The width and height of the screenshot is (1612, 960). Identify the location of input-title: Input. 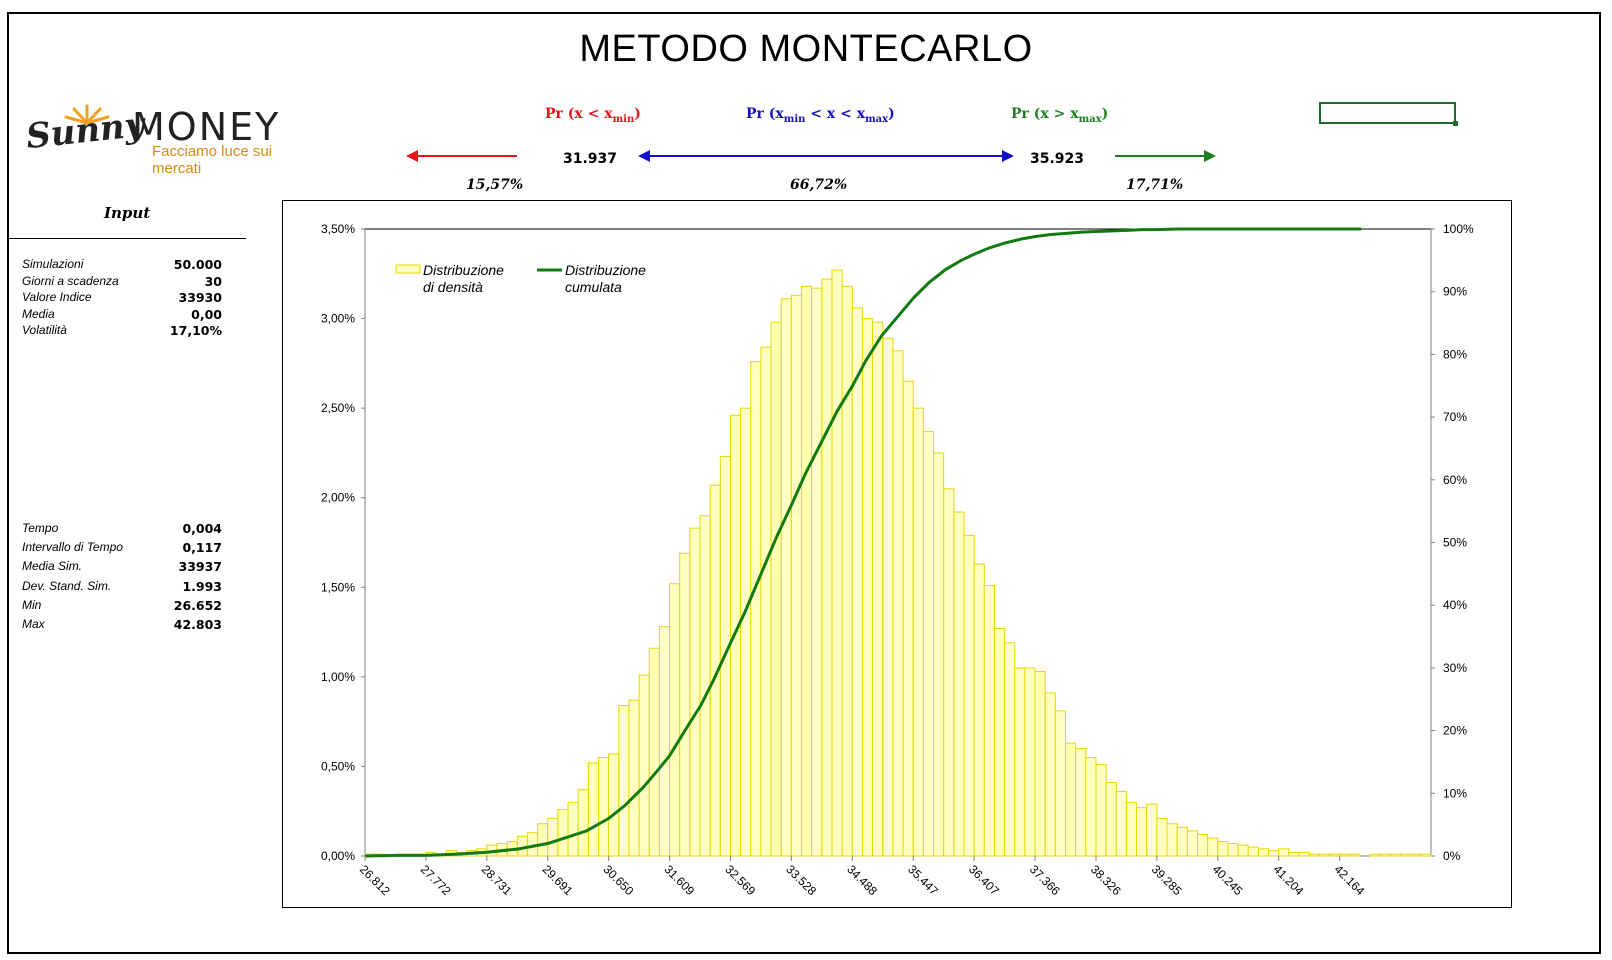
(127, 213).